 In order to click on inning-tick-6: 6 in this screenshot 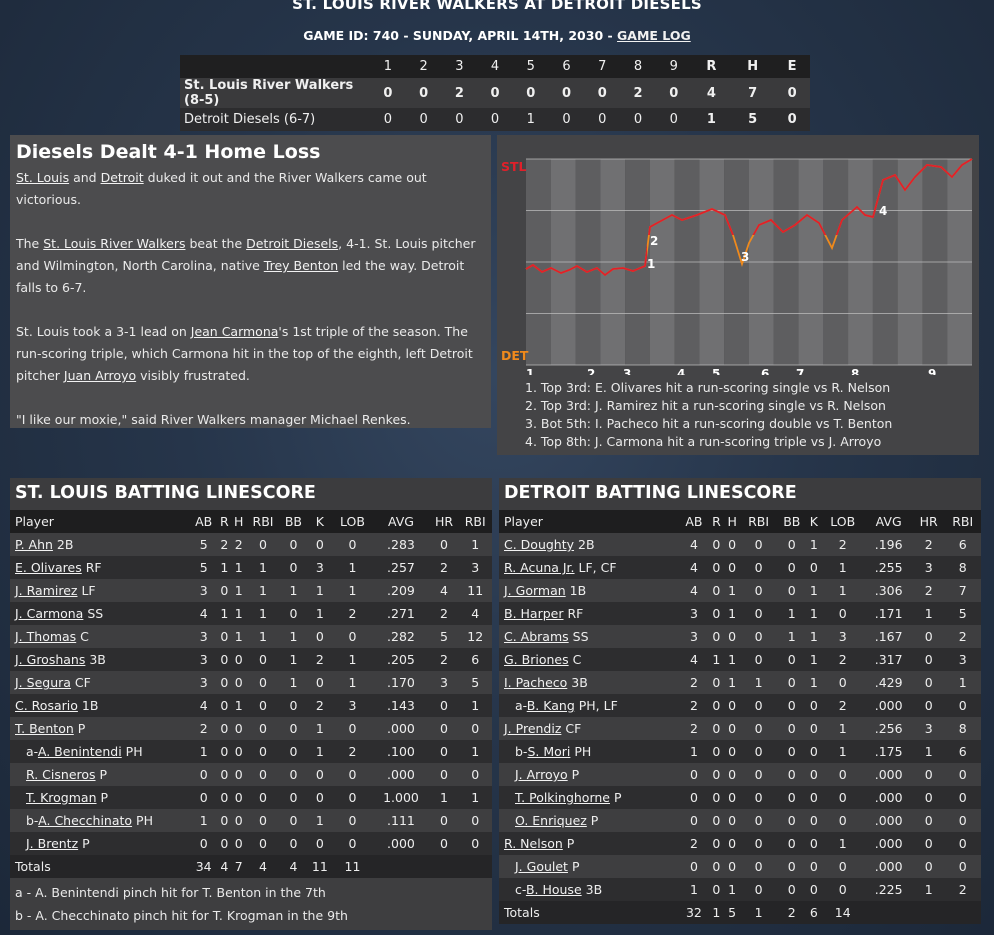, I will do `click(765, 371)`.